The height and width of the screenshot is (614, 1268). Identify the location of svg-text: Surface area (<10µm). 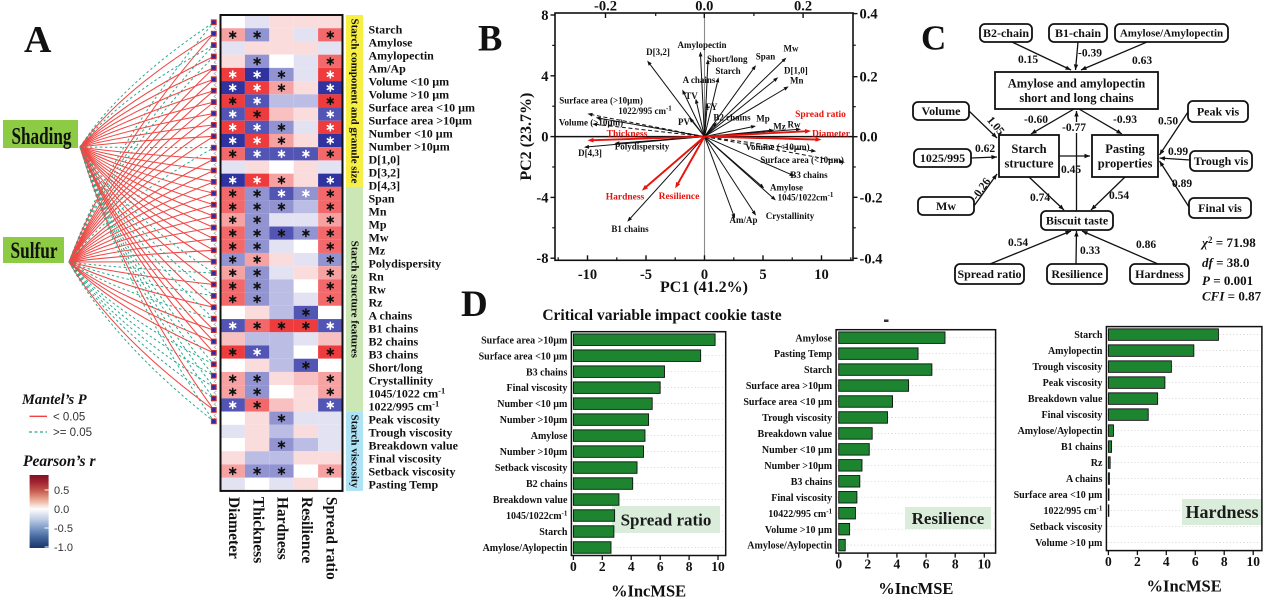
(802, 160).